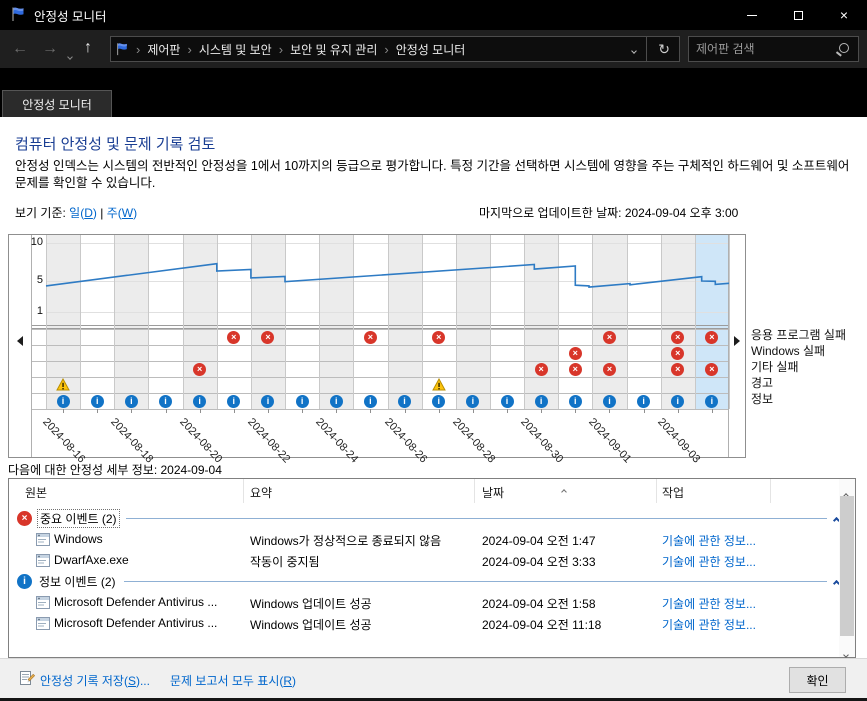  Describe the element at coordinates (200, 441) in the screenshot. I see `date-label: 2024-08-20` at that location.